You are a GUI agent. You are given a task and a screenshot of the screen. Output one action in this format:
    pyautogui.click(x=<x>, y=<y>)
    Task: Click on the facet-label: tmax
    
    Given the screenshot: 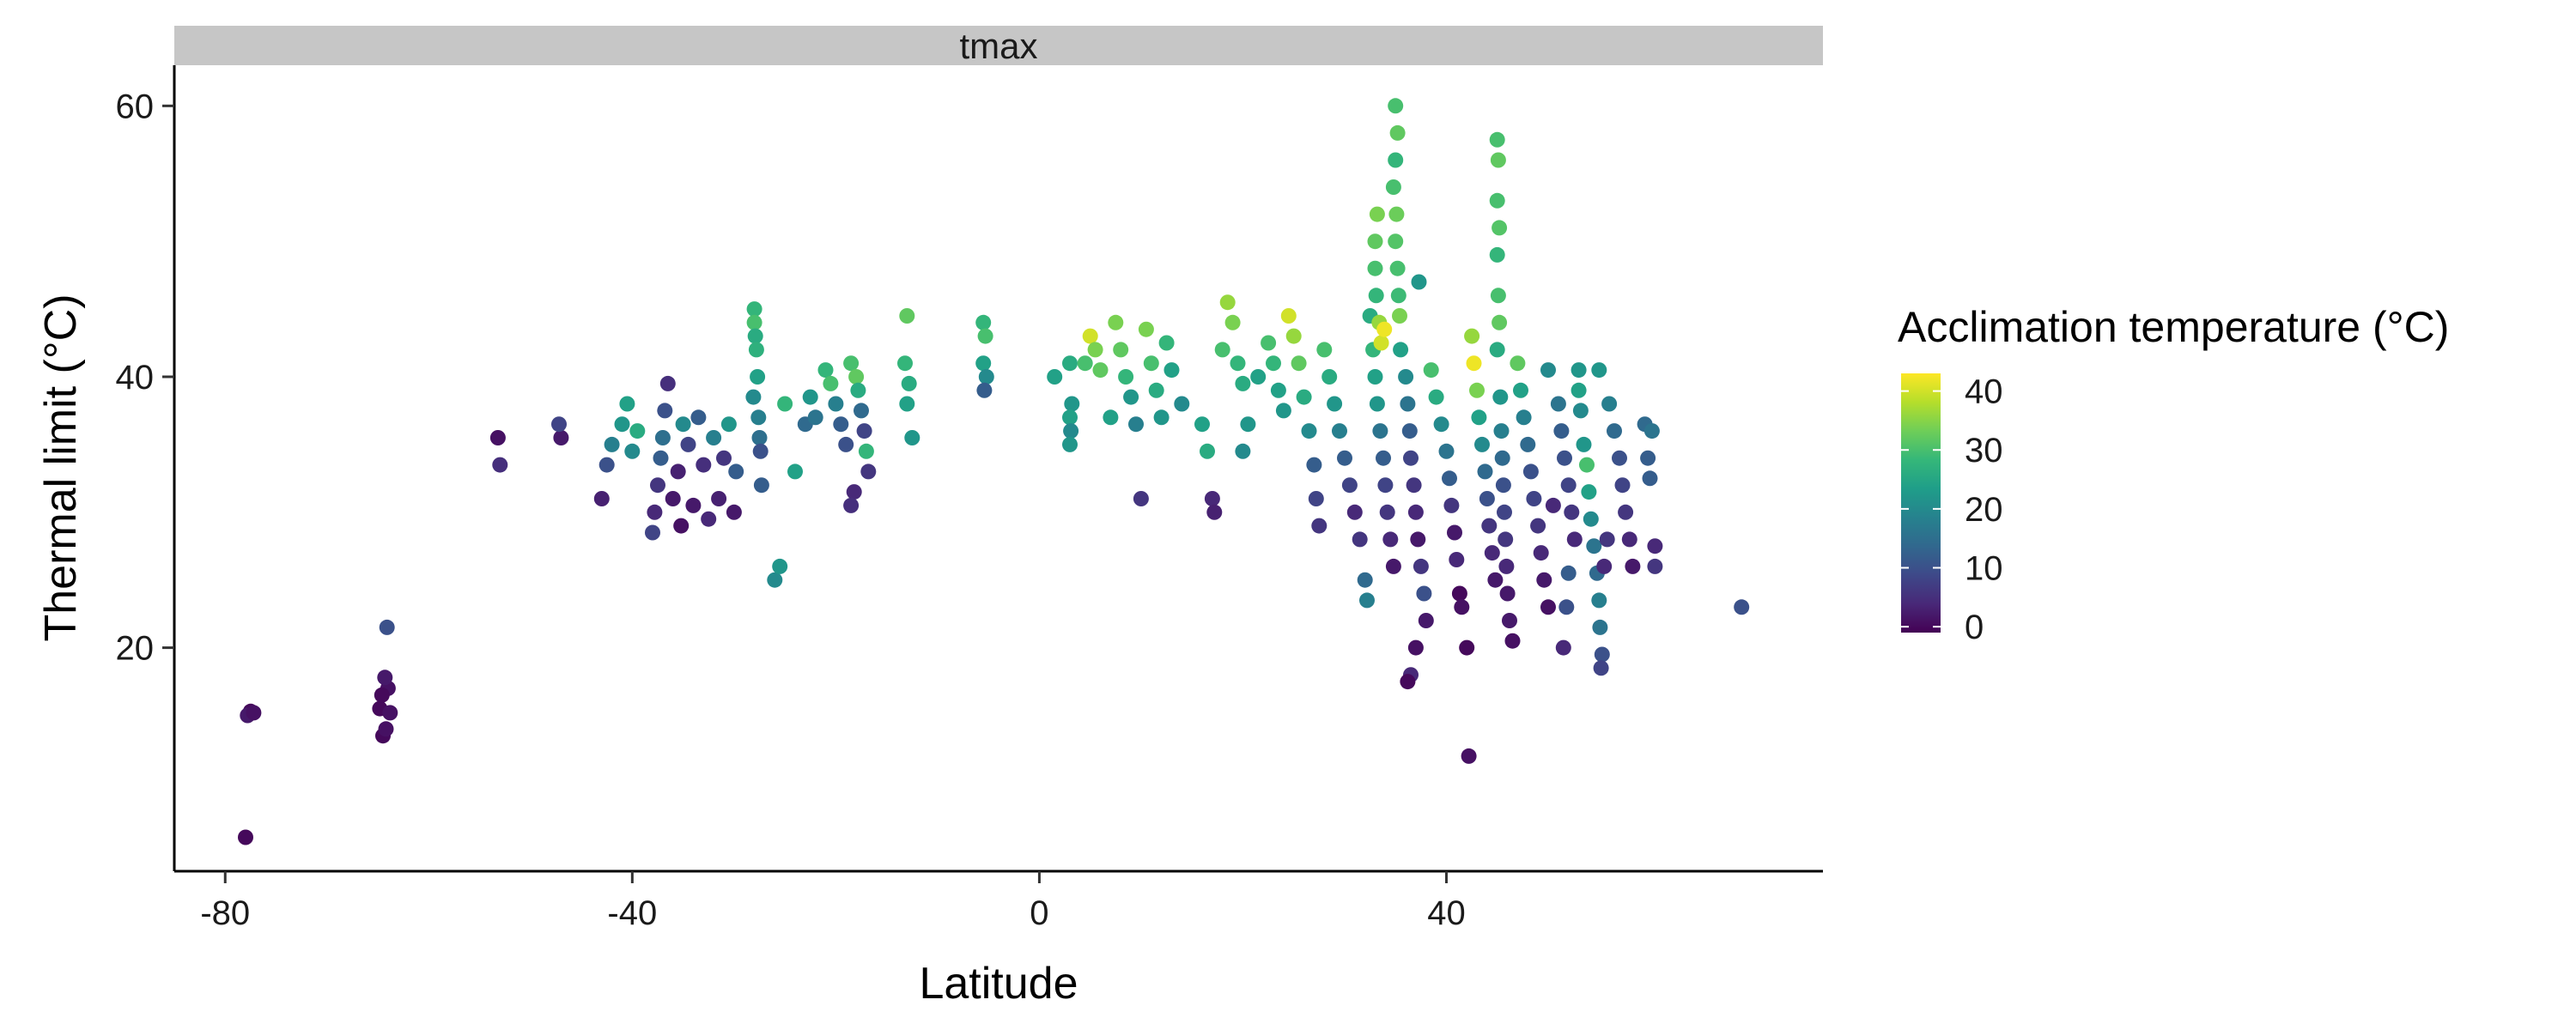 What is the action you would take?
    pyautogui.click(x=998, y=46)
    